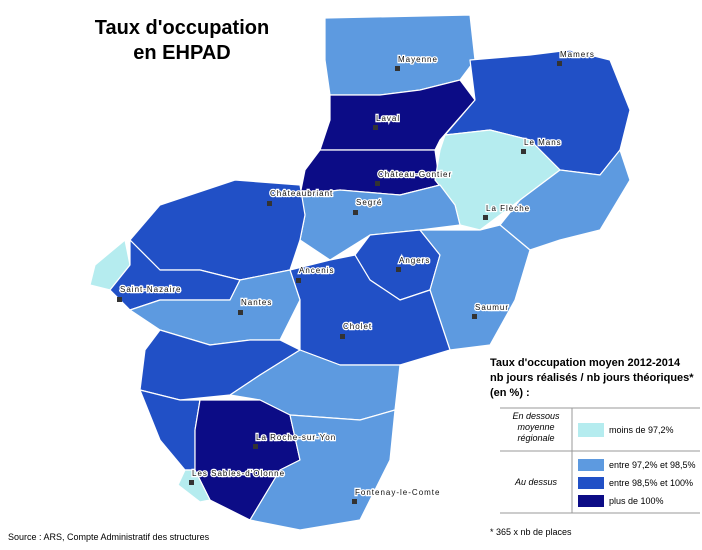  What do you see at coordinates (543, 142) in the screenshot?
I see `place-label: Le Mans` at bounding box center [543, 142].